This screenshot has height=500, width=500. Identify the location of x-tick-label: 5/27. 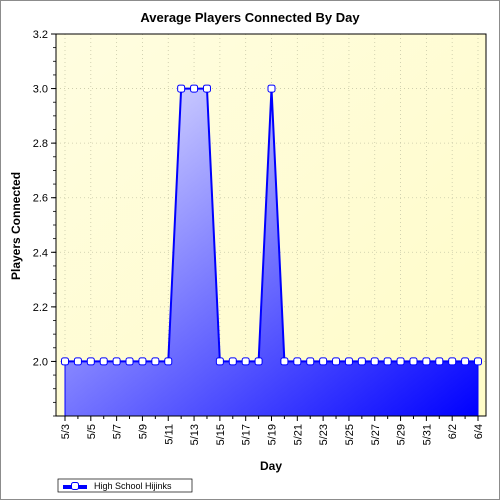
(376, 434).